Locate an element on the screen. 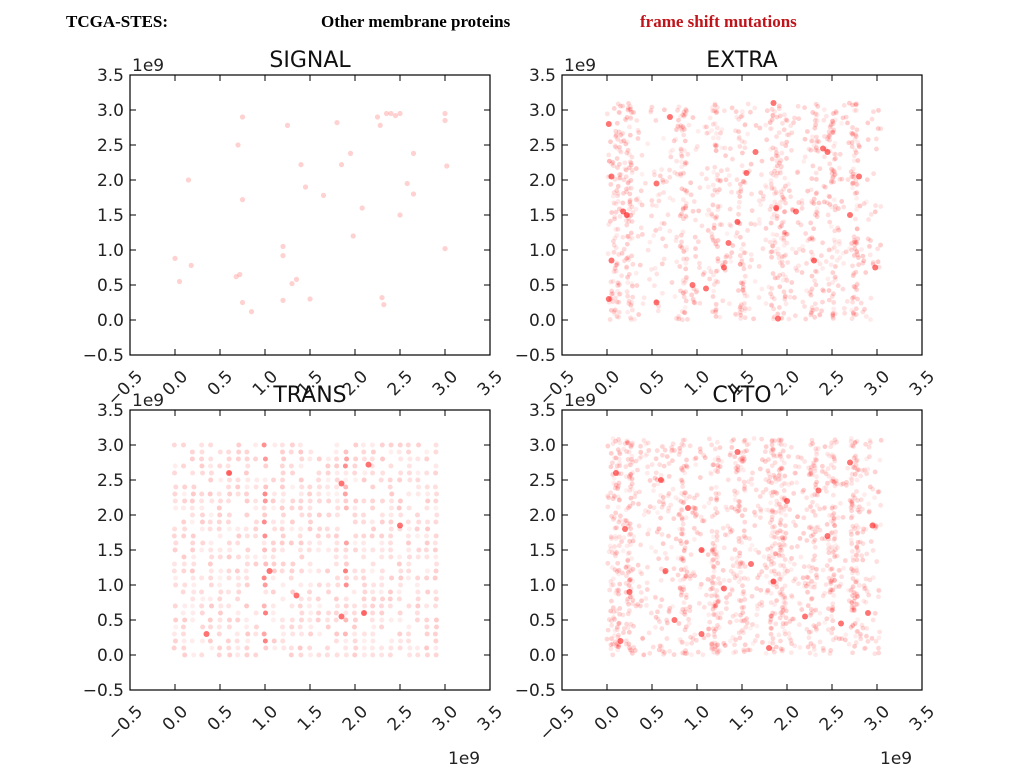 The width and height of the screenshot is (1024, 767). cyto-ytick-label: 0.5 is located at coordinates (542, 621).